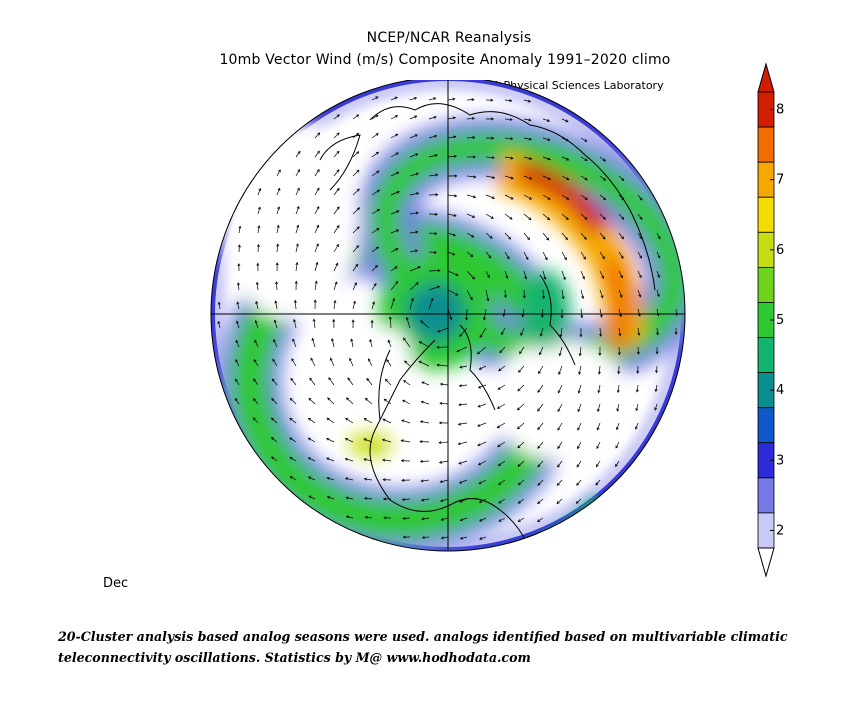  What do you see at coordinates (780, 530) in the screenshot?
I see `colorbar-tick-label: 2` at bounding box center [780, 530].